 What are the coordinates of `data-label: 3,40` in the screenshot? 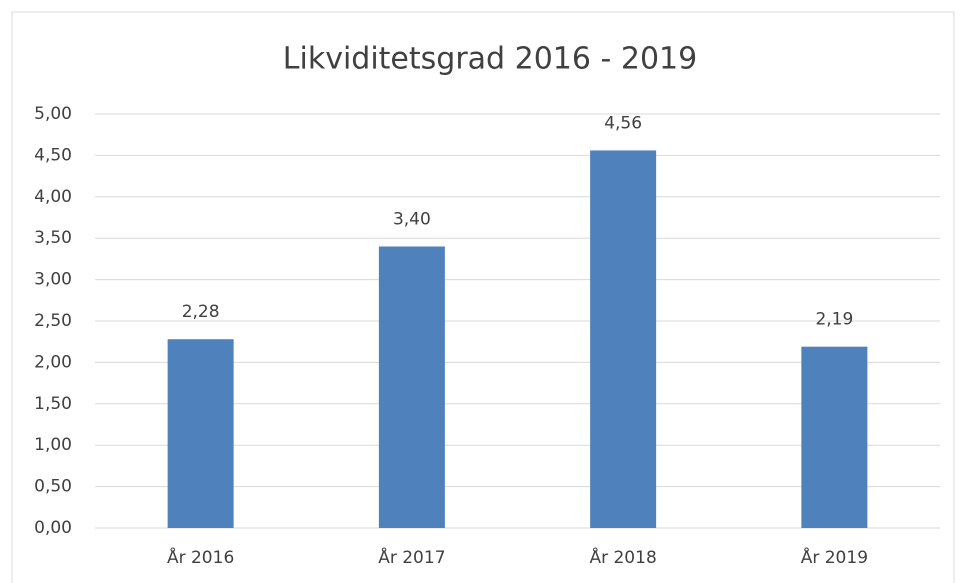 It's located at (412, 219).